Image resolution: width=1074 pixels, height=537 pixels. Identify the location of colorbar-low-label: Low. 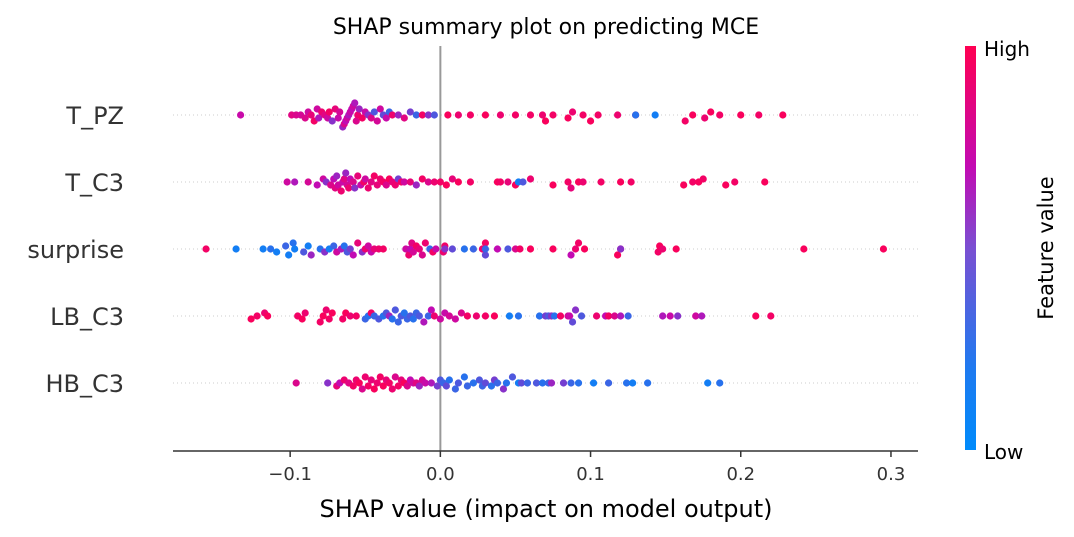
(1003, 452).